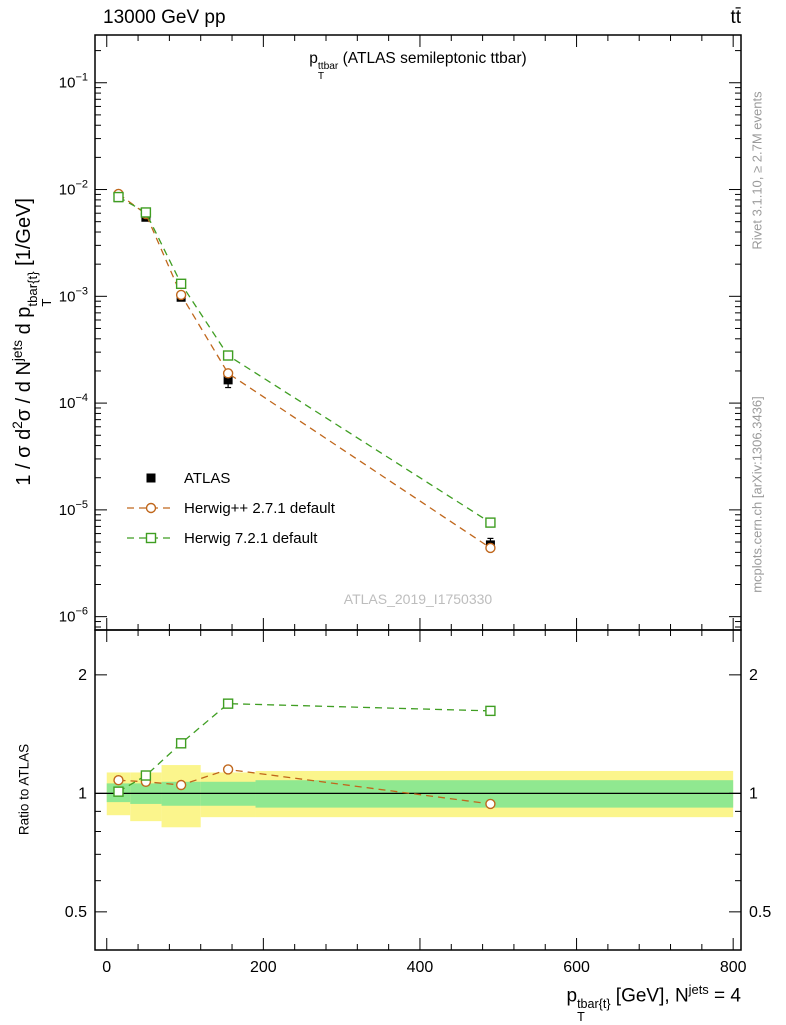 The image size is (786, 1025). I want to click on title-supsub: ttbar T, so click(328, 71).